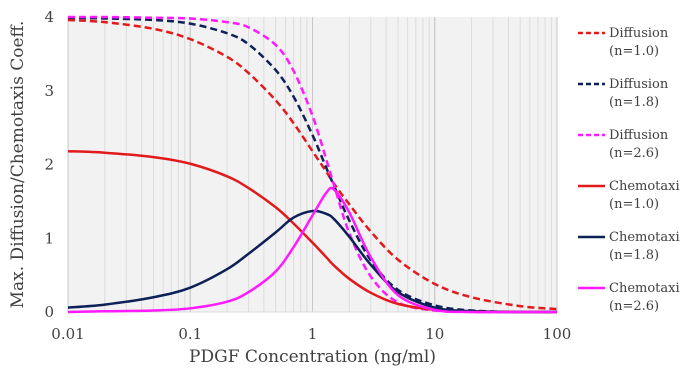 The width and height of the screenshot is (680, 373). I want to click on y-tick-label: 1, so click(49, 238).